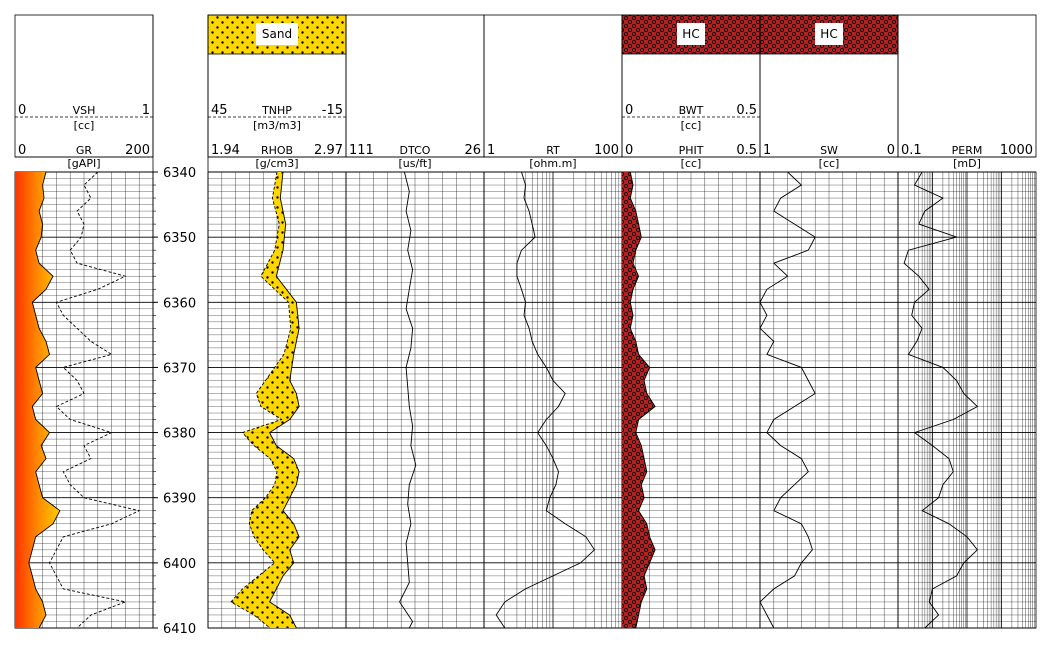  Describe the element at coordinates (629, 150) in the screenshot. I see `phit-phit-min: 0` at that location.